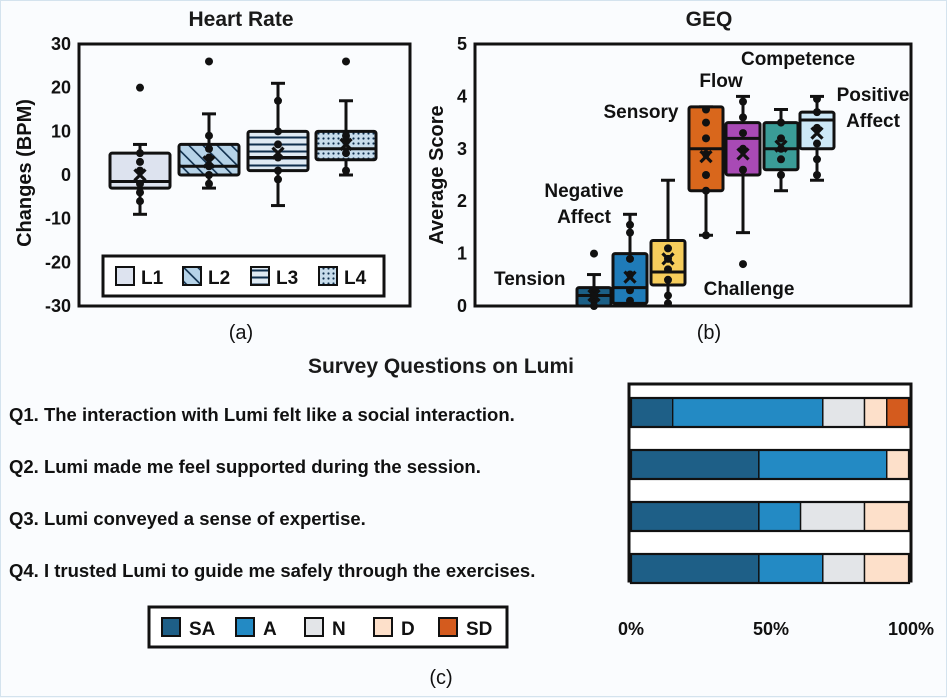 Image resolution: width=947 pixels, height=698 pixels. I want to click on bar-n-q3, so click(832, 516).